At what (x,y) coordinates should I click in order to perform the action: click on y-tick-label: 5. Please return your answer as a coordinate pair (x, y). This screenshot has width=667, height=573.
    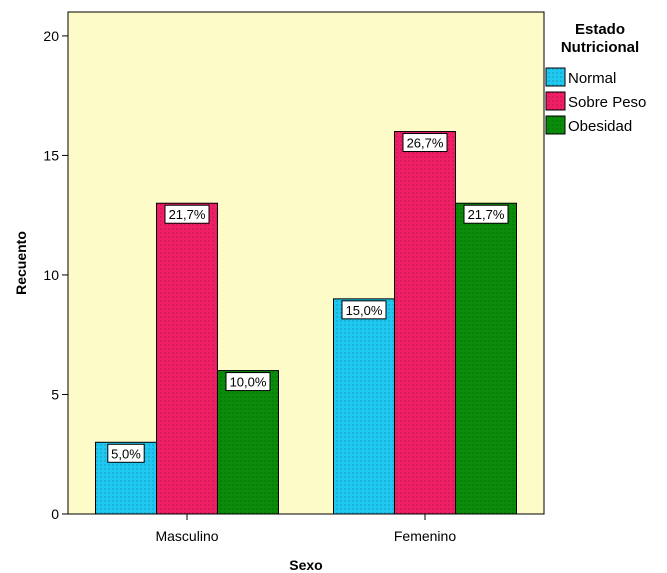
    Looking at the image, I should click on (55, 394).